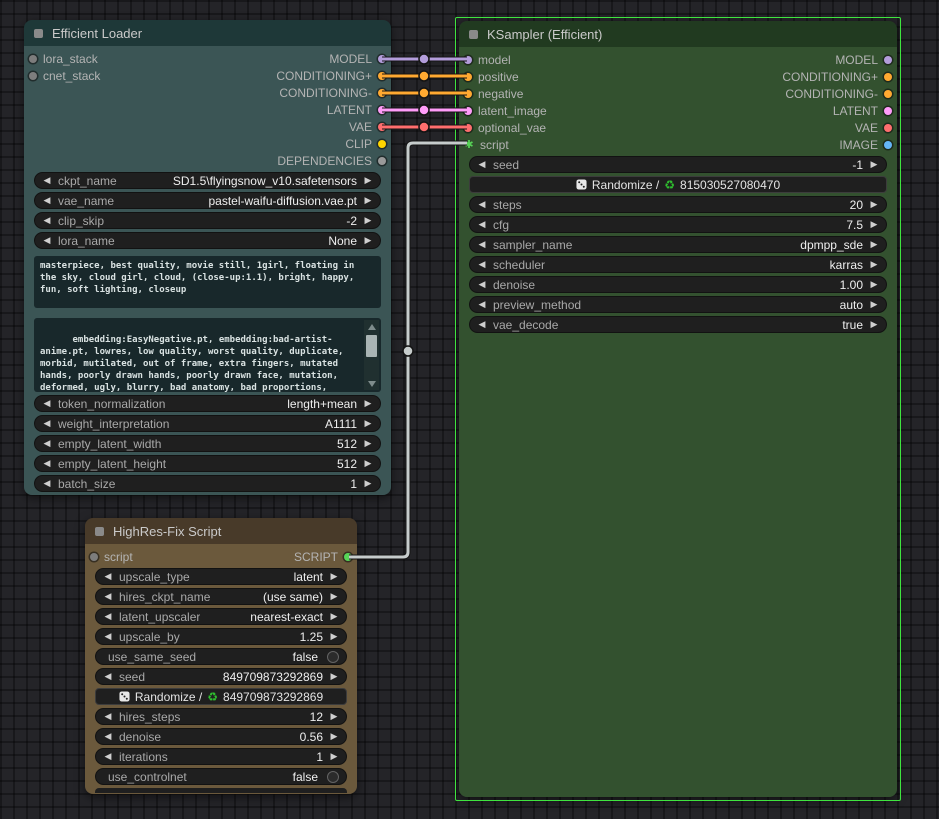 Image resolution: width=939 pixels, height=819 pixels. What do you see at coordinates (839, 144) in the screenshot?
I see `output-slot-image: IMAGE` at bounding box center [839, 144].